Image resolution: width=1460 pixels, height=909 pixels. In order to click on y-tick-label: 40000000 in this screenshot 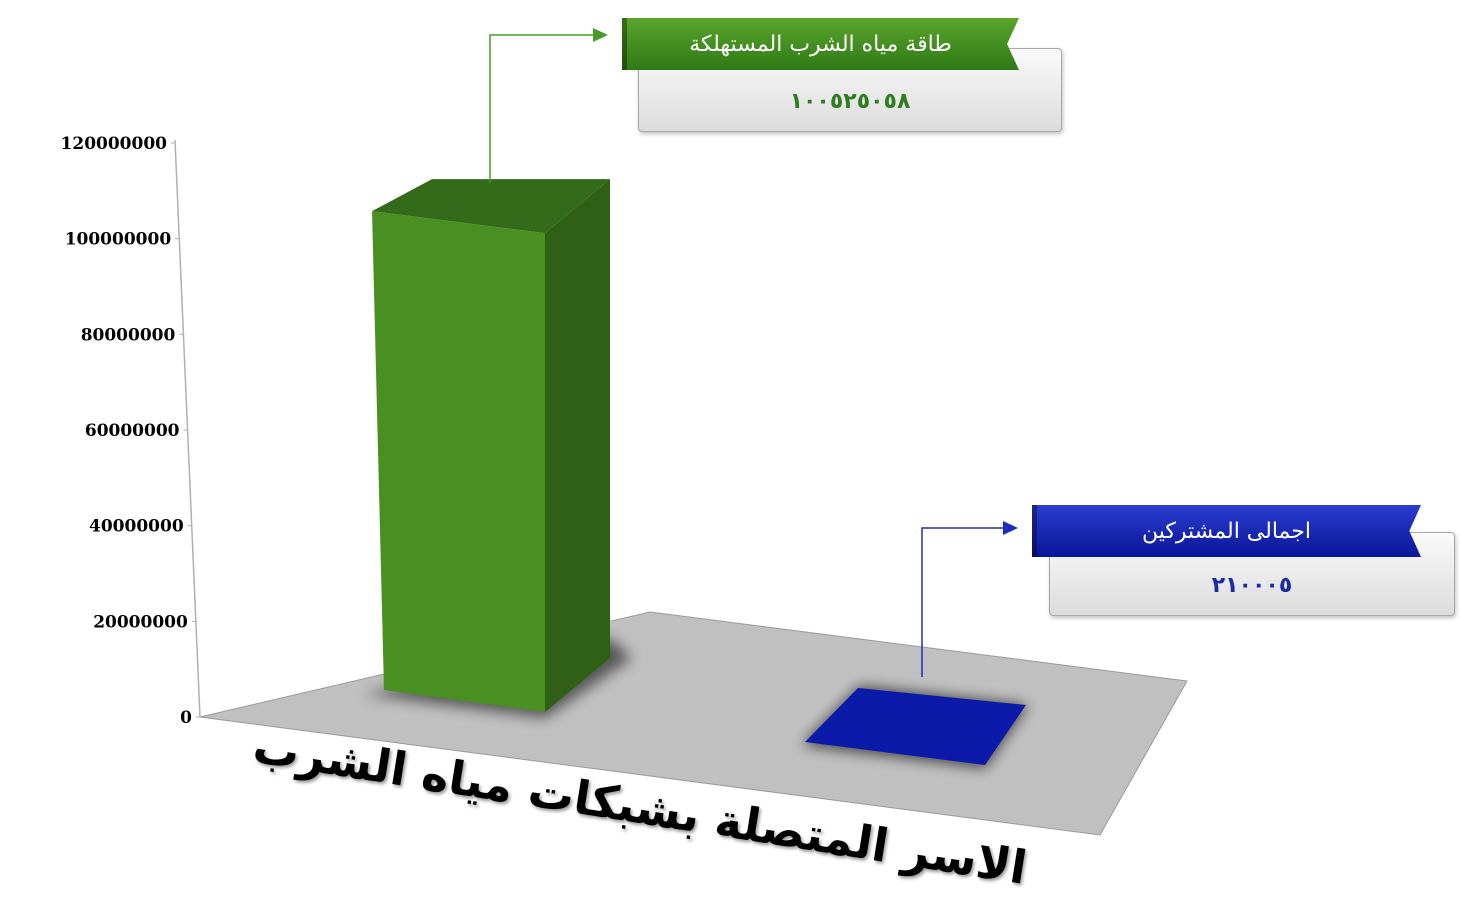, I will do `click(136, 527)`.